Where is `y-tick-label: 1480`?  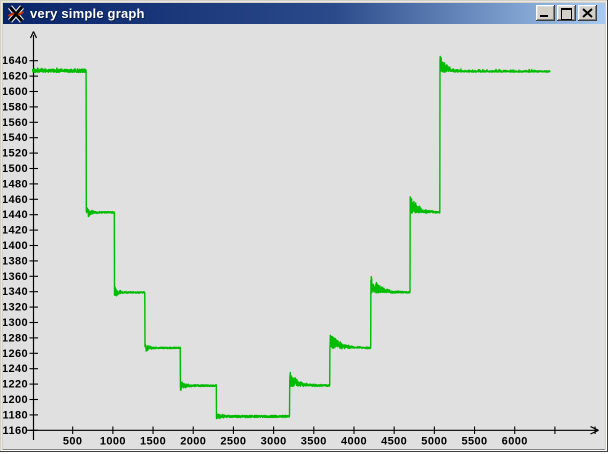 y-tick-label: 1480 is located at coordinates (15, 184).